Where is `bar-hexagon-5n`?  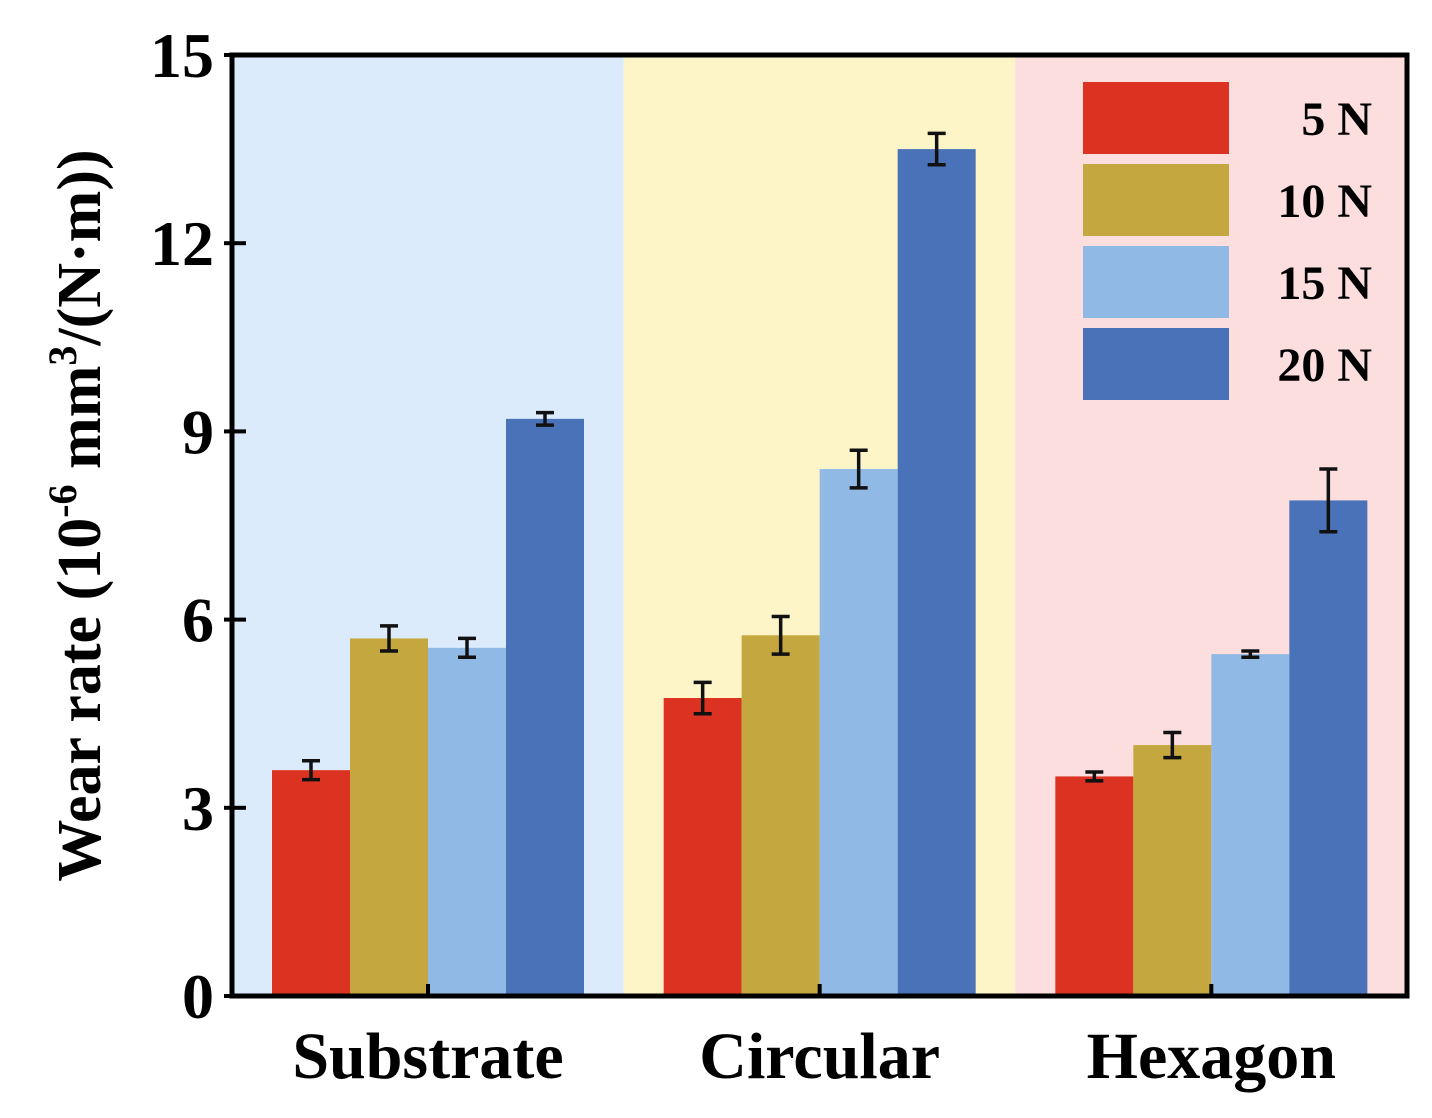 bar-hexagon-5n is located at coordinates (1094, 886).